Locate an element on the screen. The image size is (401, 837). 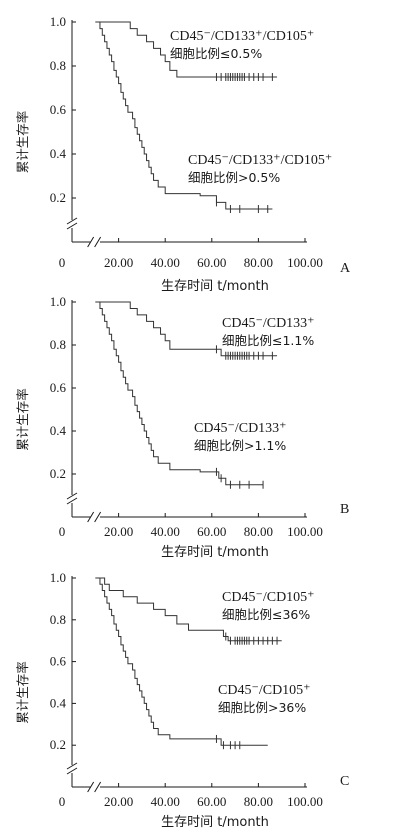
panel-label: B is located at coordinates (344, 509).